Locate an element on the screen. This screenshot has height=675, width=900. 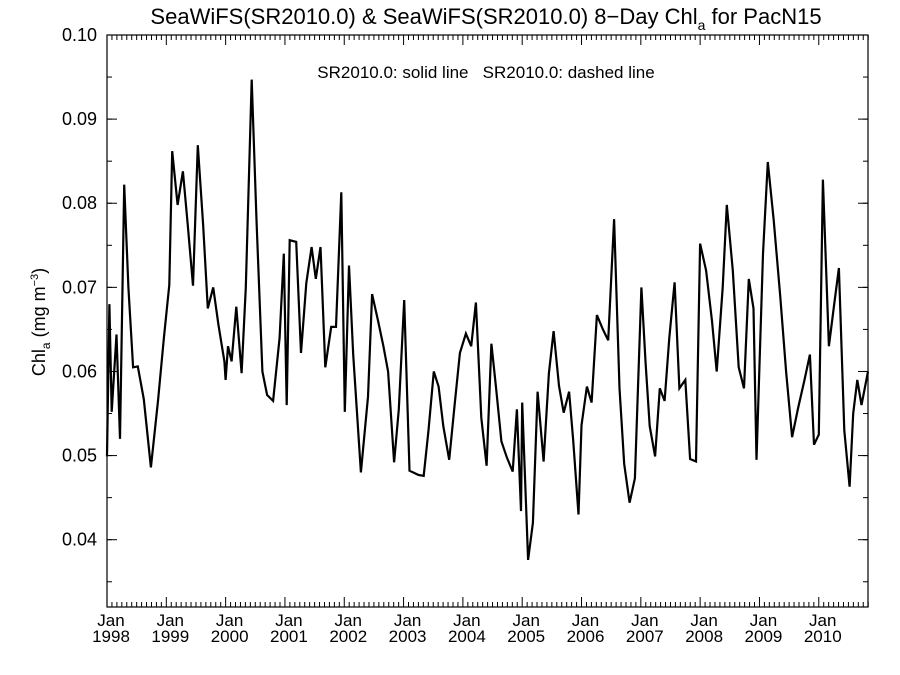
x-tick-label-year: 2007 is located at coordinates (645, 636).